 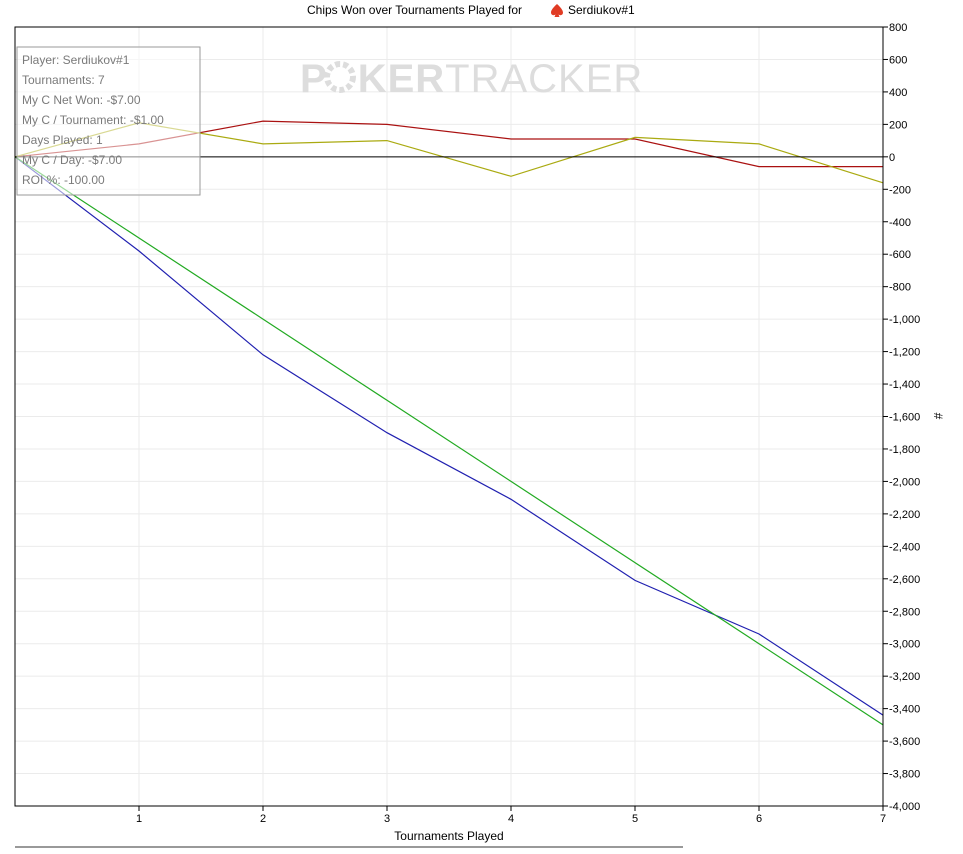 I want to click on y-tick-label: -2,800, so click(x=904, y=612).